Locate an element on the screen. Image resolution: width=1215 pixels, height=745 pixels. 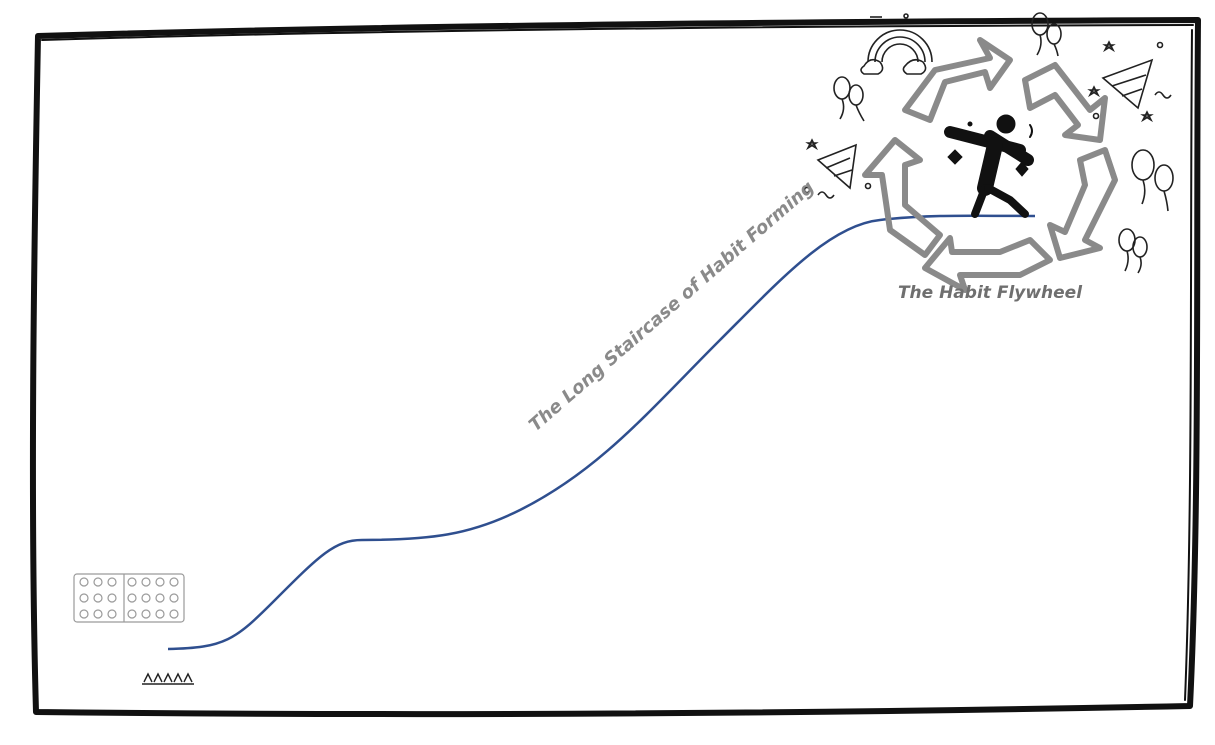
rainbow-icon is located at coordinates (896, 44).